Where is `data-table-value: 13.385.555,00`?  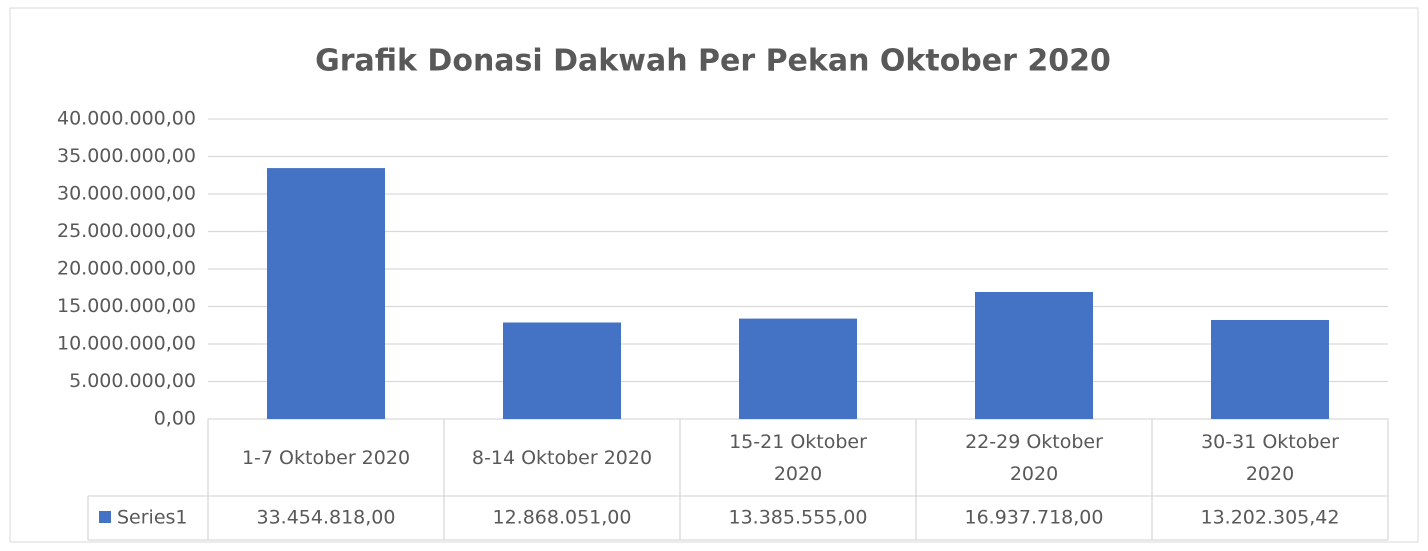
data-table-value: 13.385.555,00 is located at coordinates (797, 518).